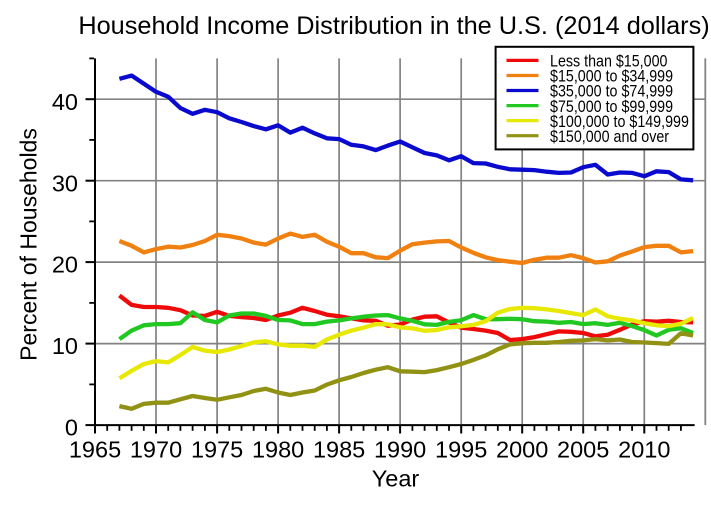 The width and height of the screenshot is (711, 517). I want to click on svg-text: $150,000 and over, so click(609, 137).